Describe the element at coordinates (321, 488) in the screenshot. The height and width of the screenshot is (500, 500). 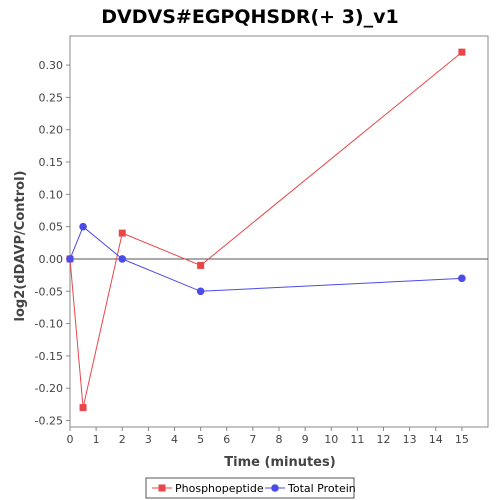
I see `legend-label: Total Protein` at that location.